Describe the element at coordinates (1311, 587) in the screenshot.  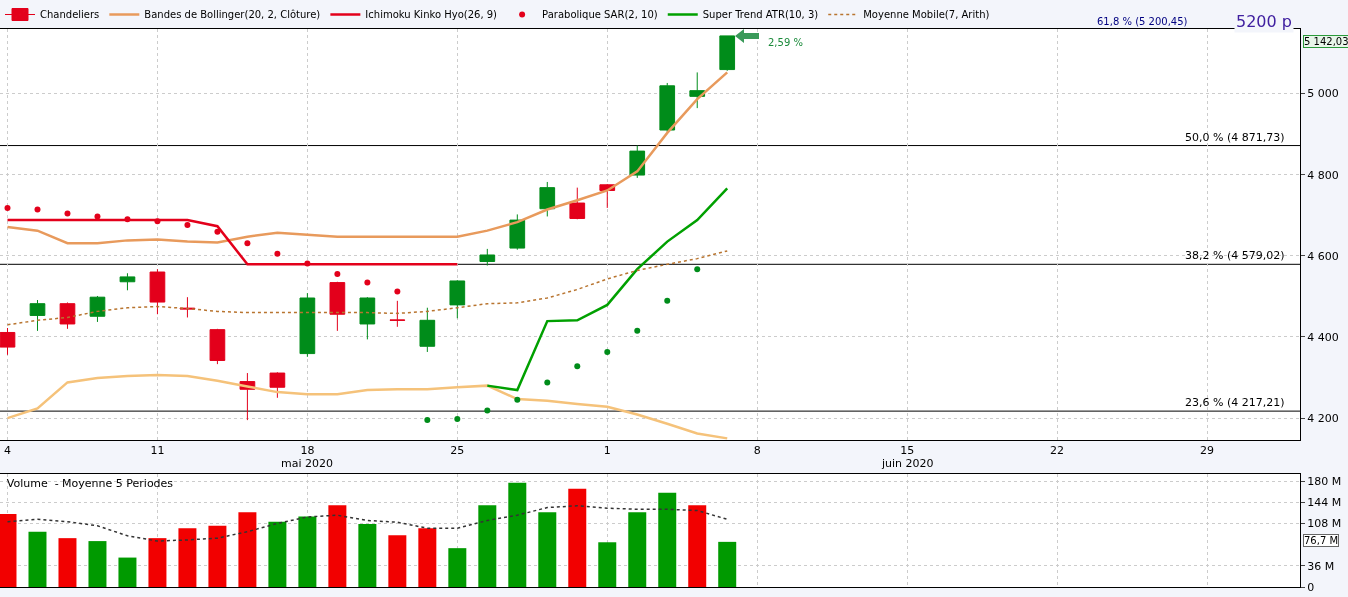
I see `y-tick-label: 0` at that location.